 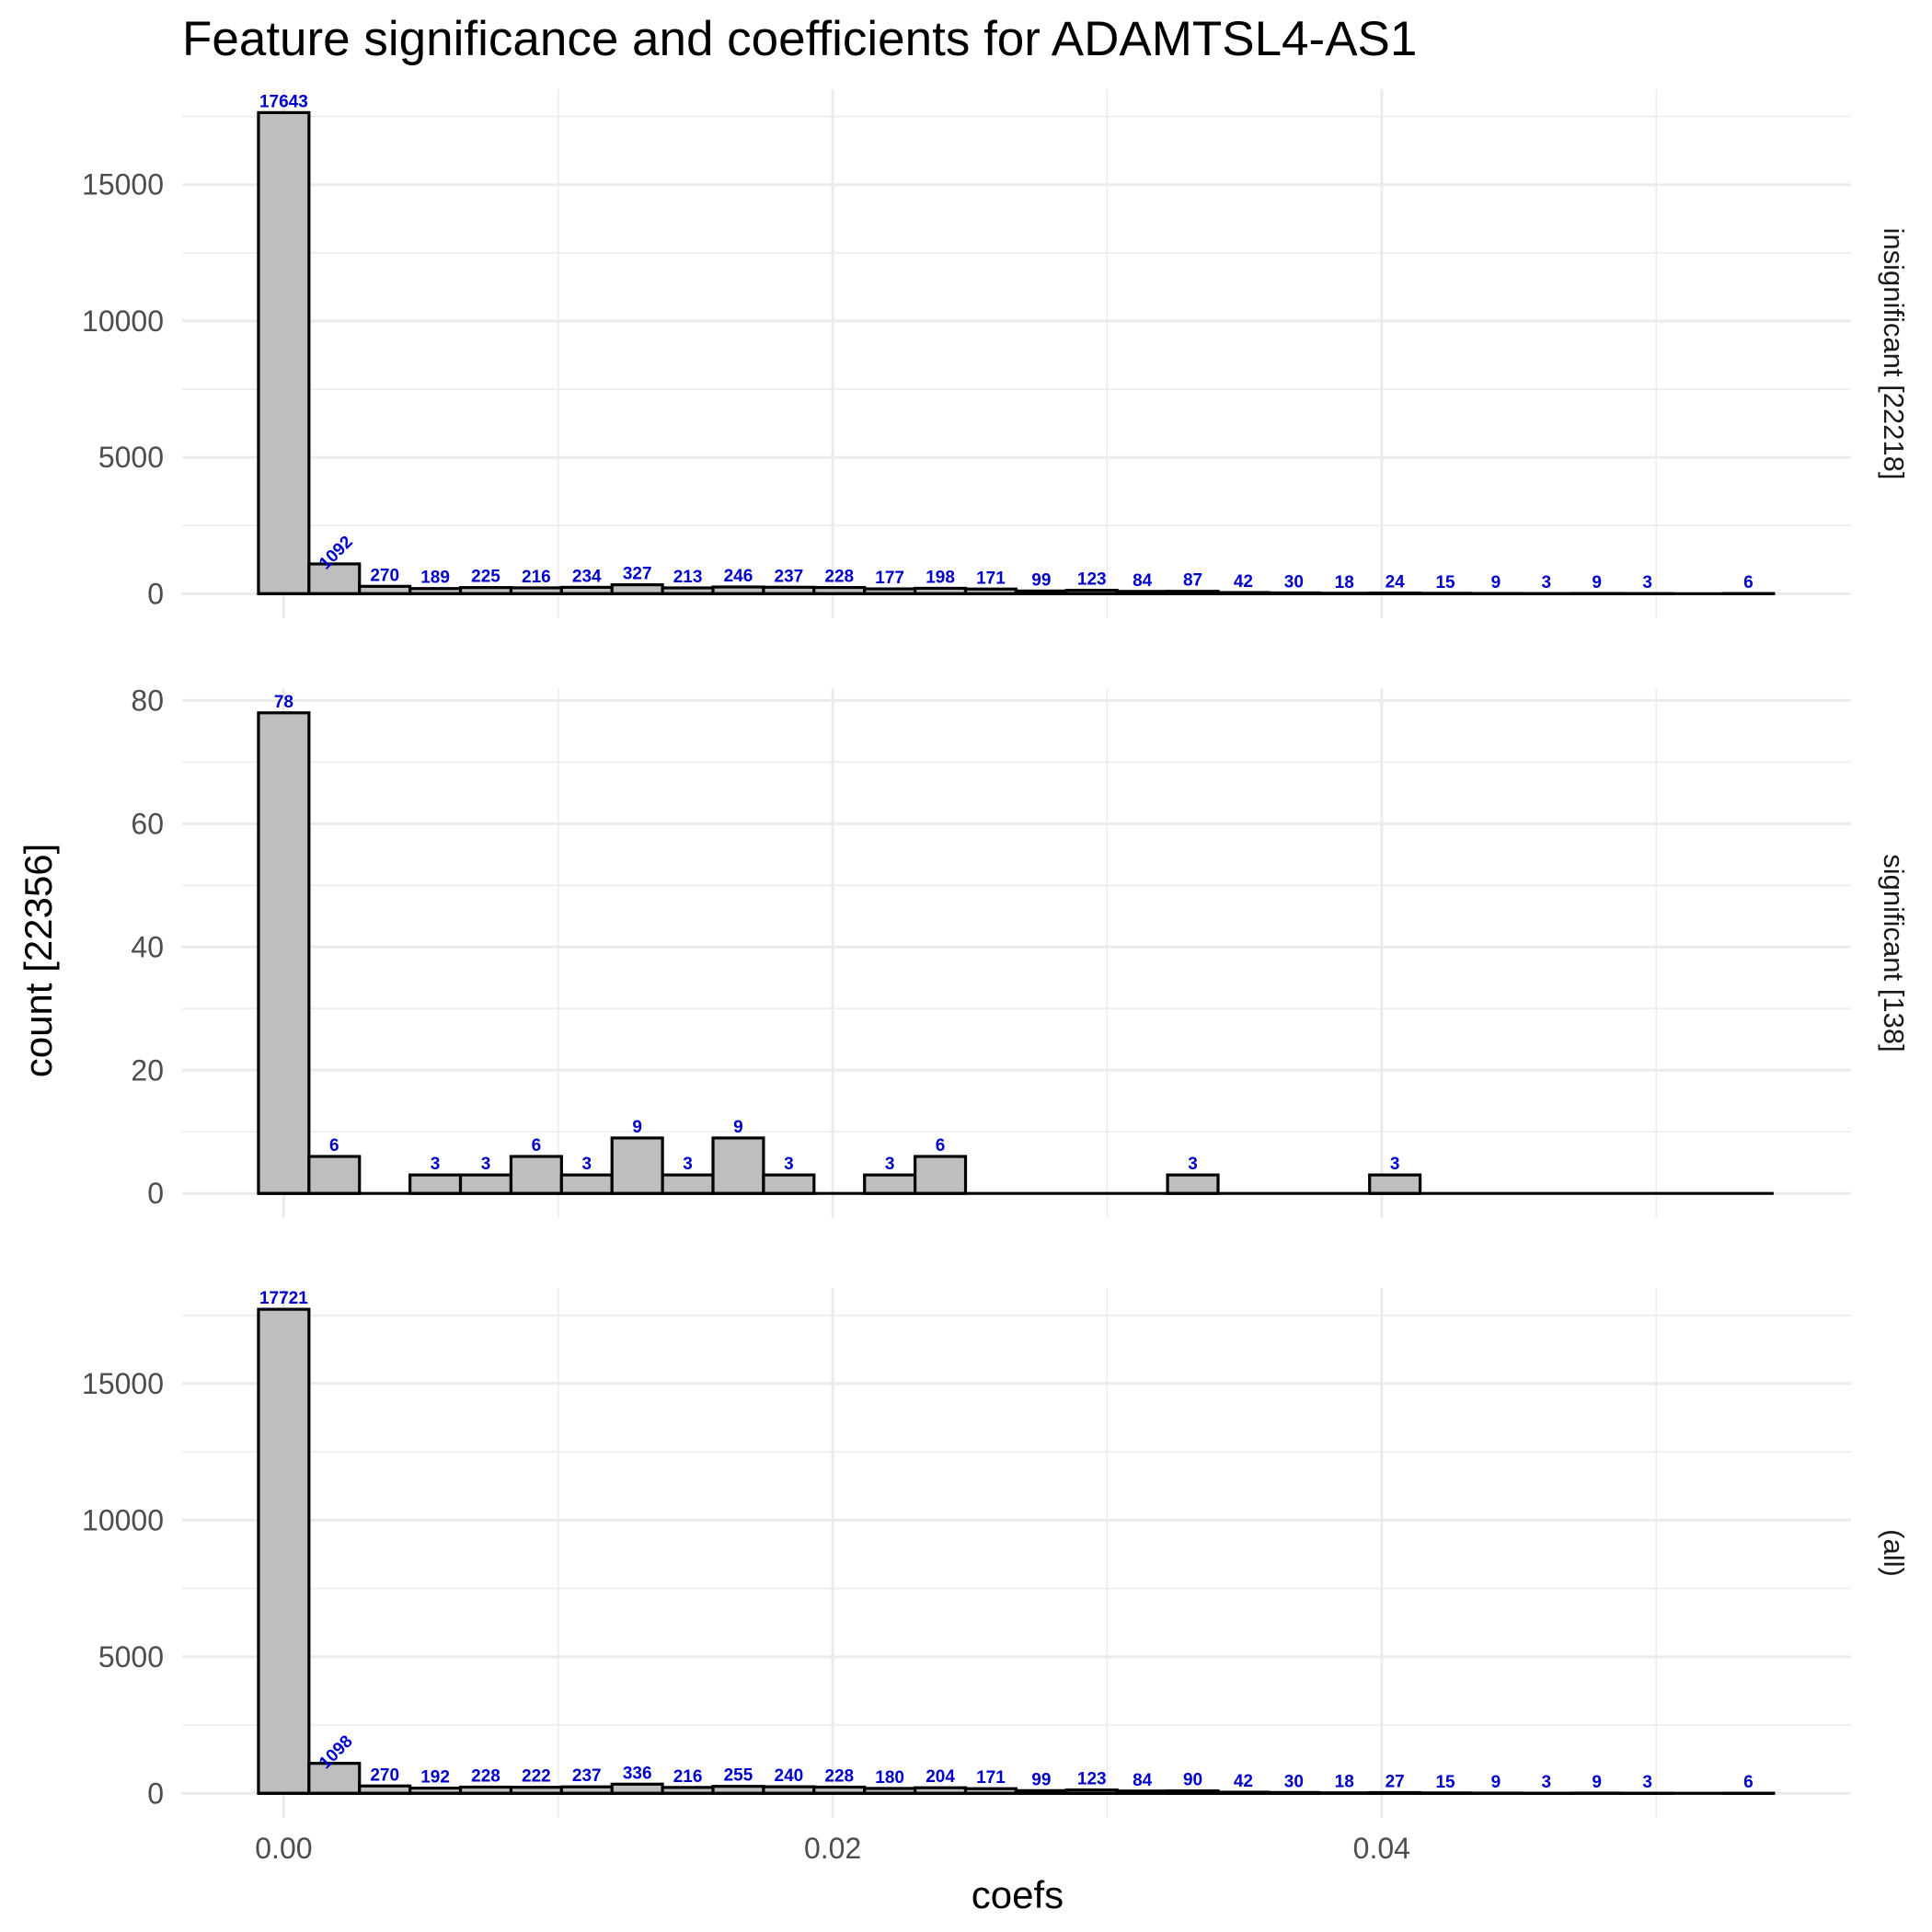 What do you see at coordinates (940, 577) in the screenshot?
I see `bar-value-label: 198` at bounding box center [940, 577].